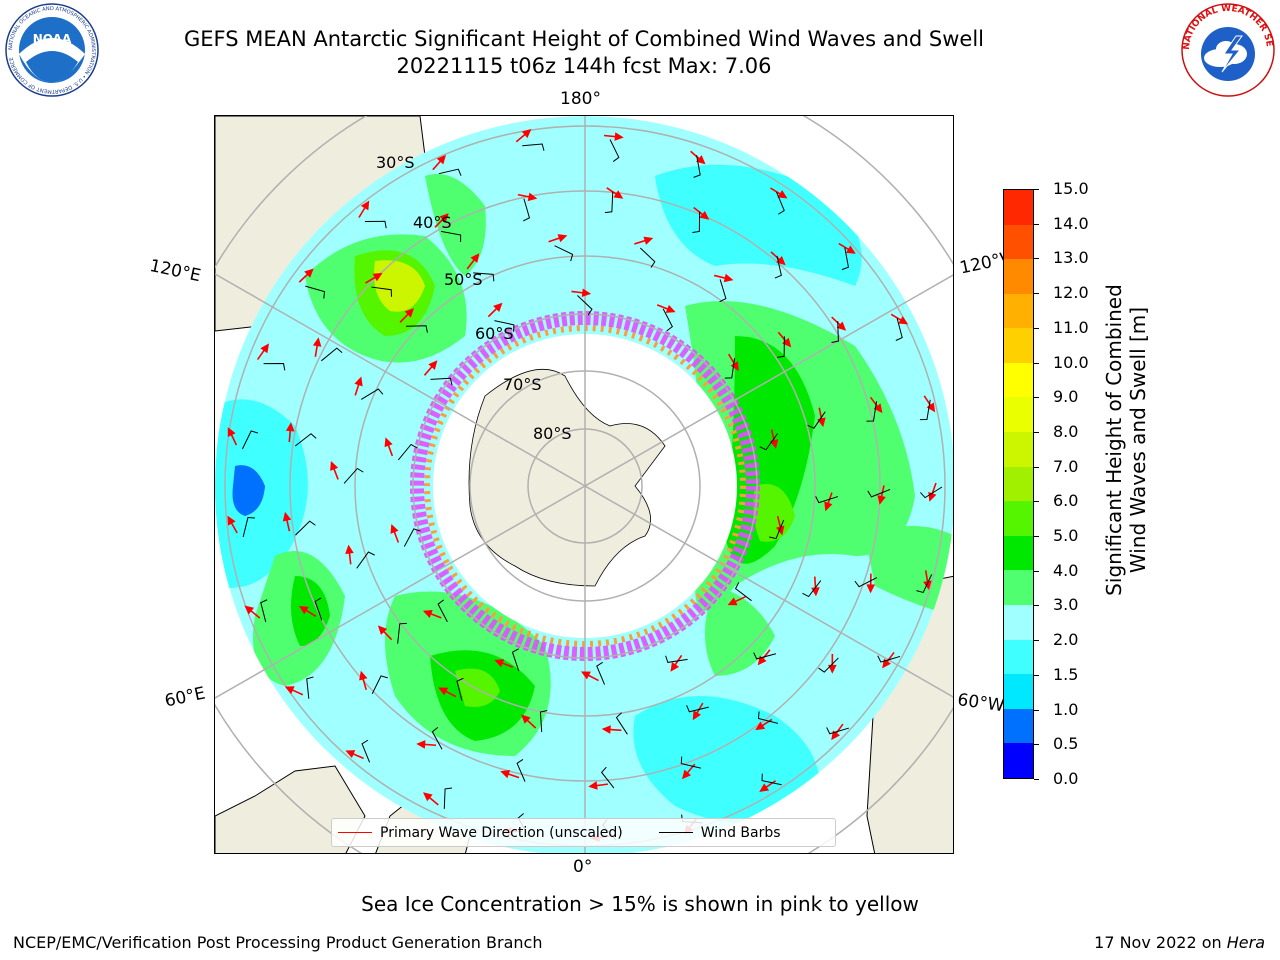 Image resolution: width=1280 pixels, height=960 pixels. Describe the element at coordinates (1071, 188) in the screenshot. I see `colorbar-tick-label: 15.0` at that location.